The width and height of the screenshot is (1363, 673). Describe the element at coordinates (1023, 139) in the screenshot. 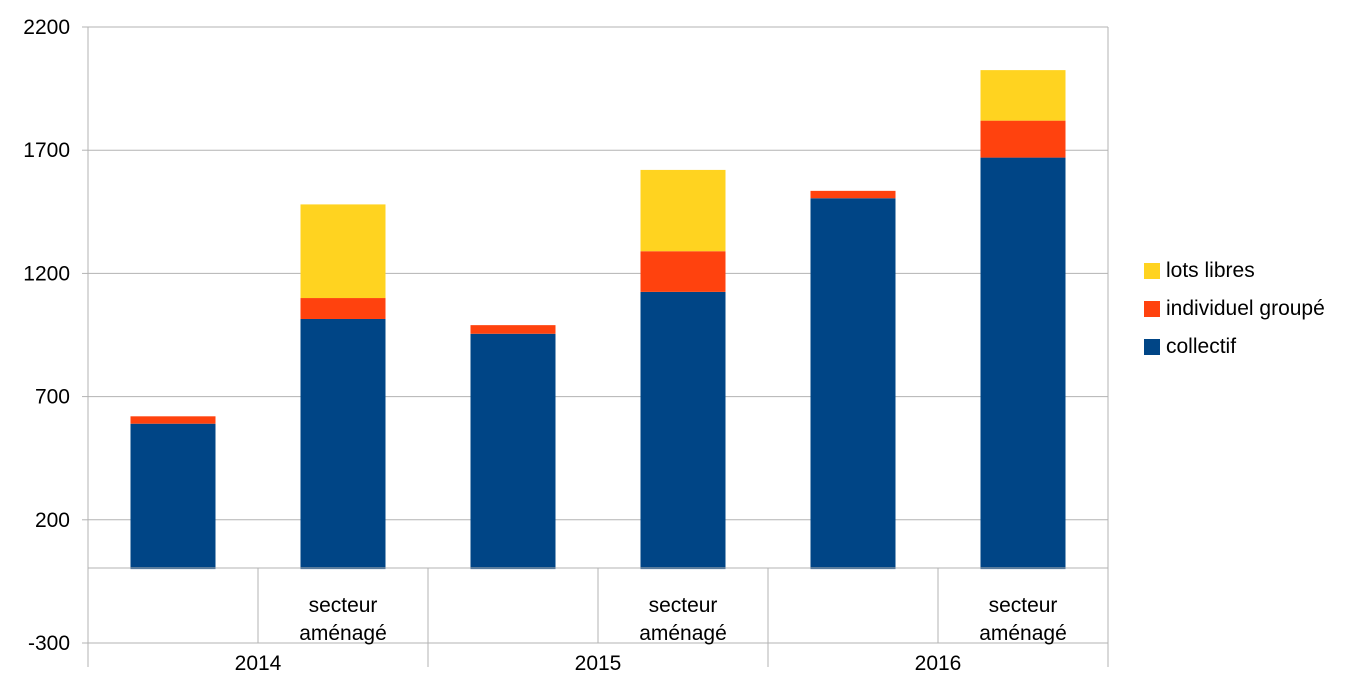

I see `bar-individuel-groupé-5` at that location.